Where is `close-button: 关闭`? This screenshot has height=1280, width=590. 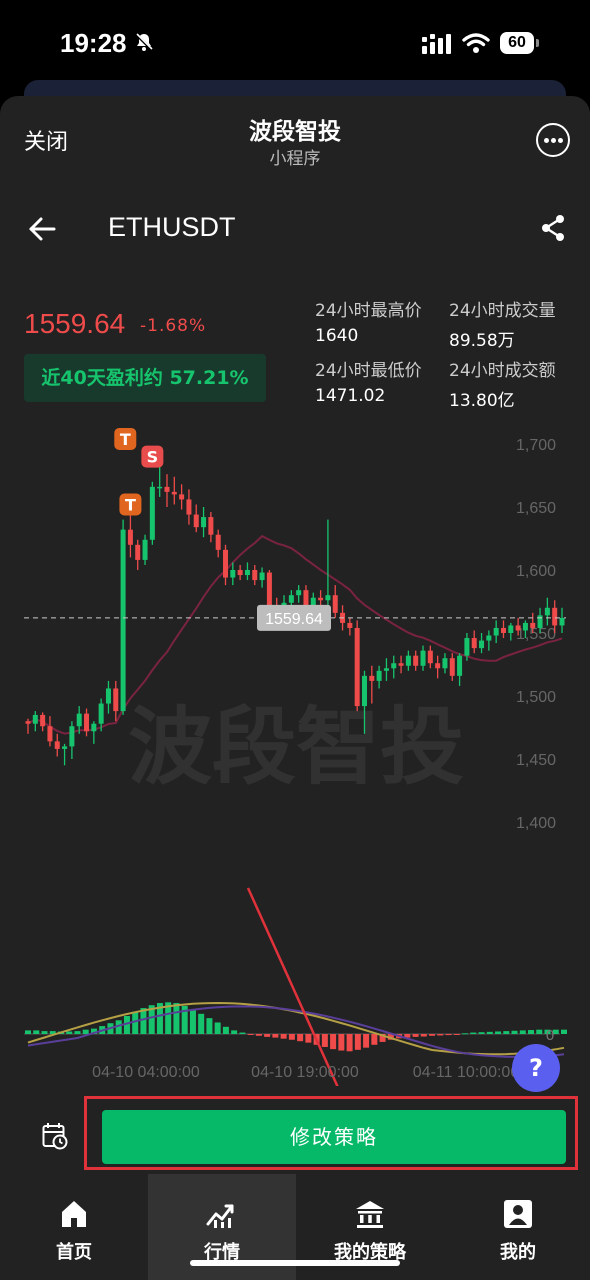 close-button: 关闭 is located at coordinates (46, 142).